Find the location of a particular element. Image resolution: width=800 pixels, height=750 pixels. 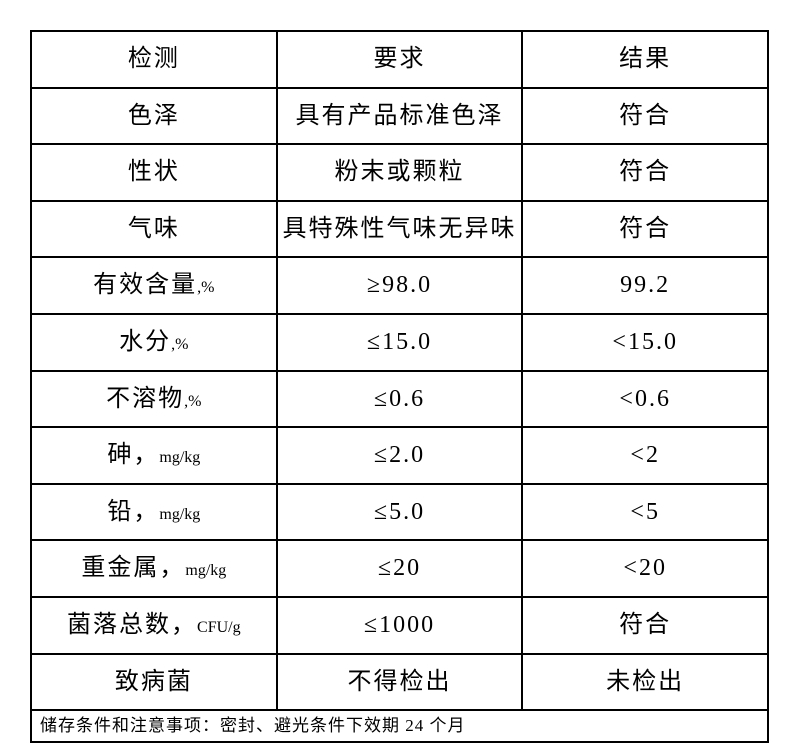

requirement-cell: 具有产品标准色泽 is located at coordinates (398, 116).